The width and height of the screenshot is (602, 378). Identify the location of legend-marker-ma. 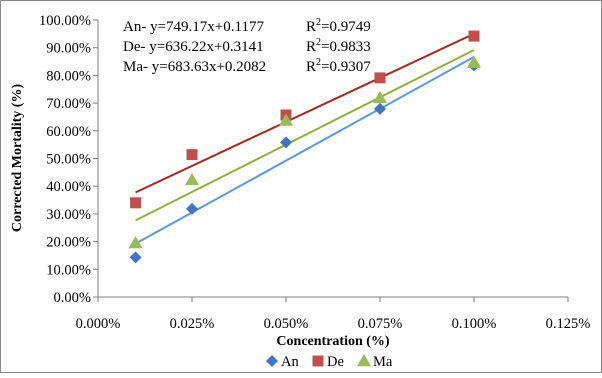
(364, 360).